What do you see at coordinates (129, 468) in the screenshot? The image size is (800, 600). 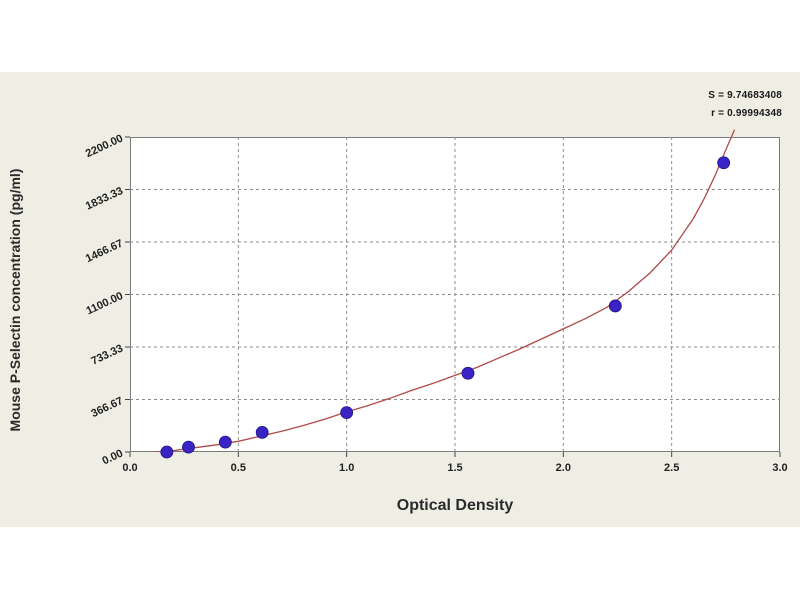 I see `x-tick-label: 0.0` at bounding box center [129, 468].